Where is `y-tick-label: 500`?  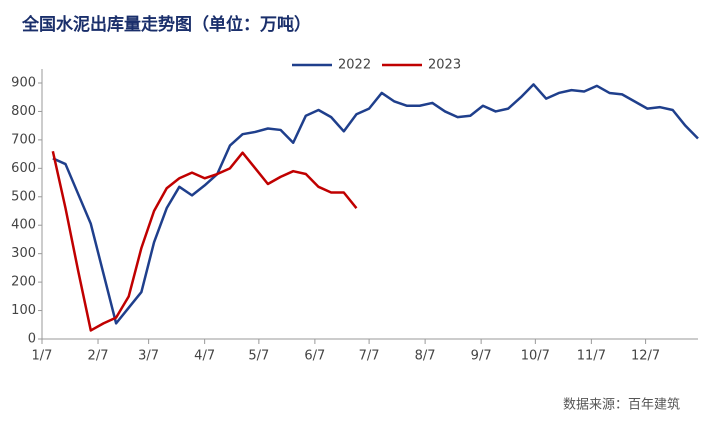
y-tick-label: 500 is located at coordinates (23, 196).